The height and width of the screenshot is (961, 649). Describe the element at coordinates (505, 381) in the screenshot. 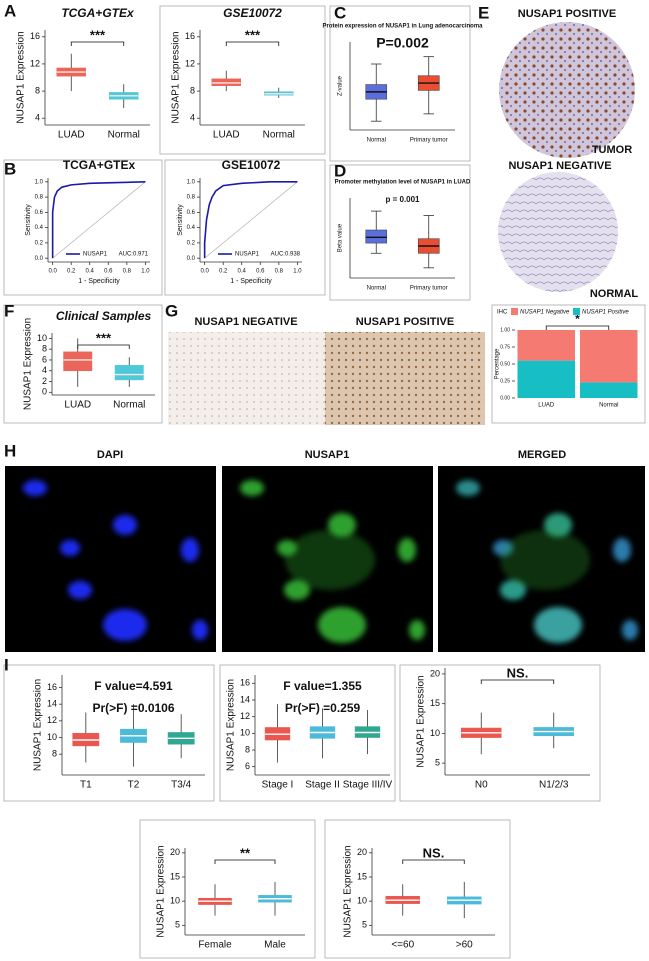

I see `y-tick-label: 0.25` at that location.